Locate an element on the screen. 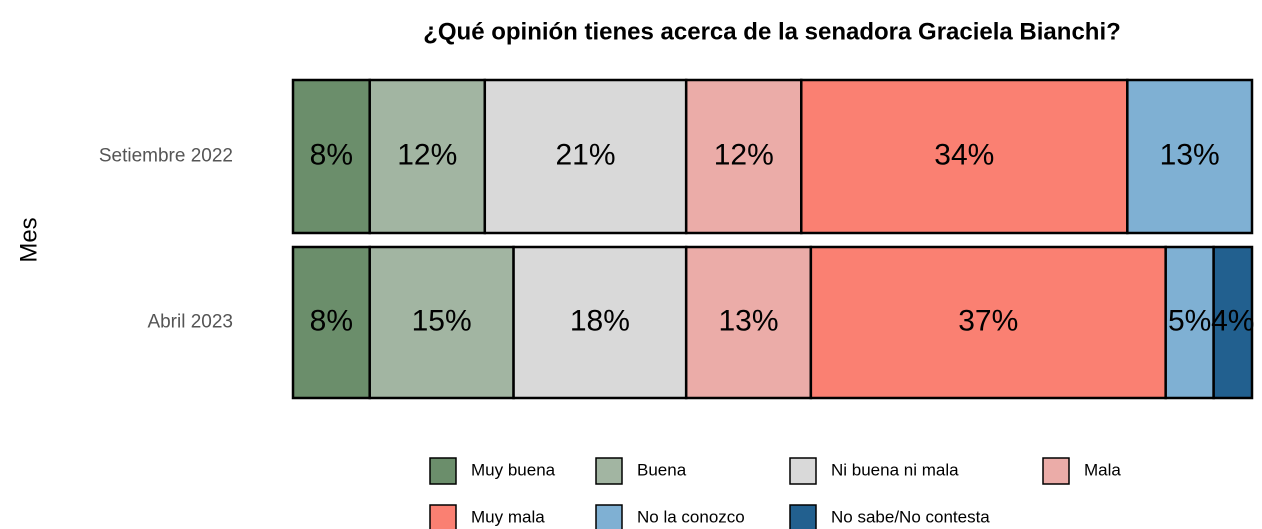 The height and width of the screenshot is (529, 1262). data-label: 15% is located at coordinates (442, 320).